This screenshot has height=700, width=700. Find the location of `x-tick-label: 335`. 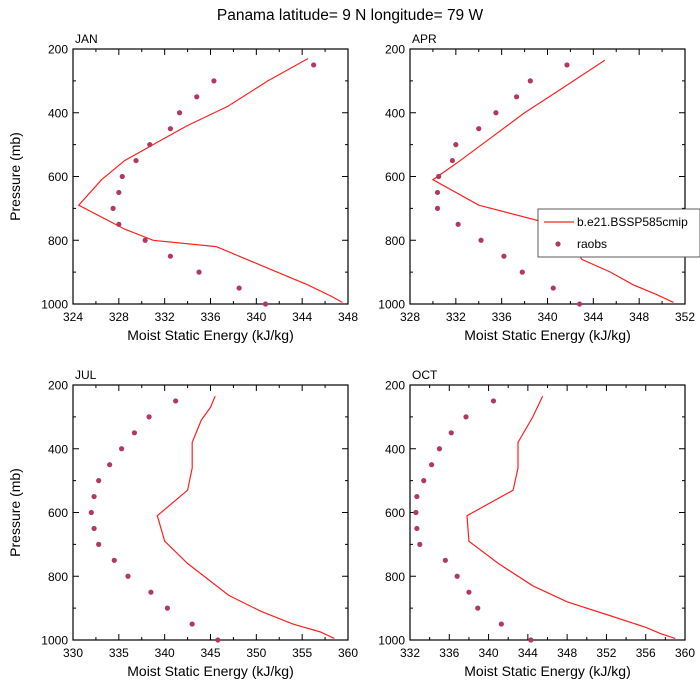

x-tick-label: 335 is located at coordinates (119, 653).